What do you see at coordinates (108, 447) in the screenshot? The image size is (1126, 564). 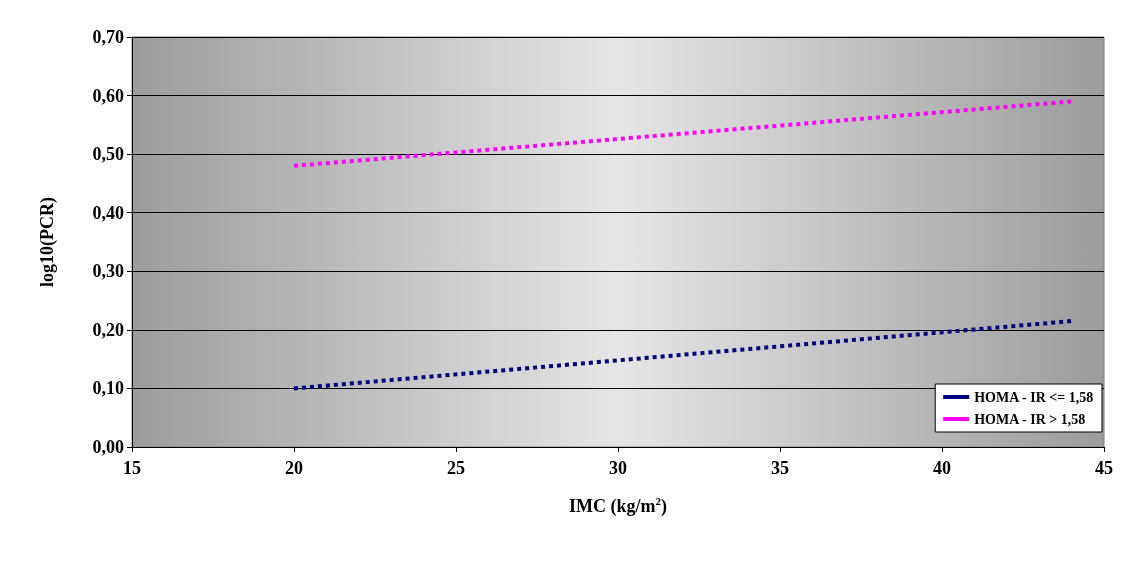 I see `y-tick-label: 0,00` at bounding box center [108, 447].